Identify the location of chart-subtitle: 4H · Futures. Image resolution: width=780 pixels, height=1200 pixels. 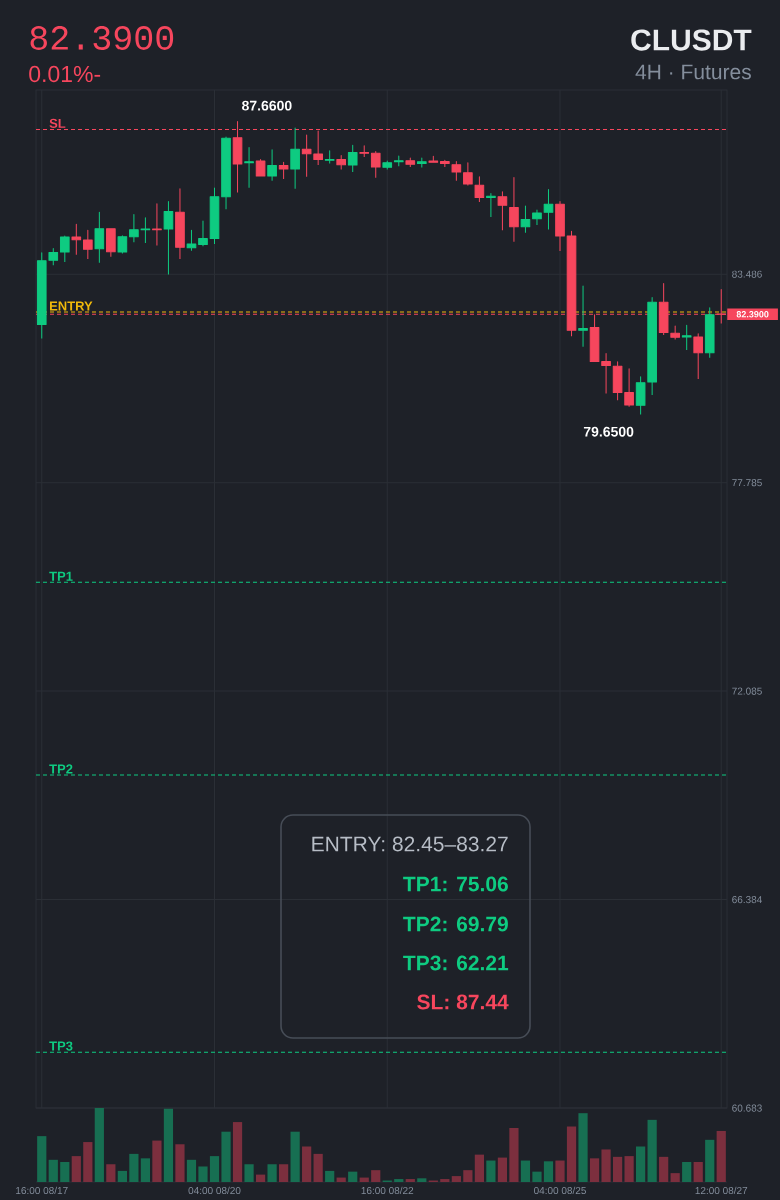
(693, 72).